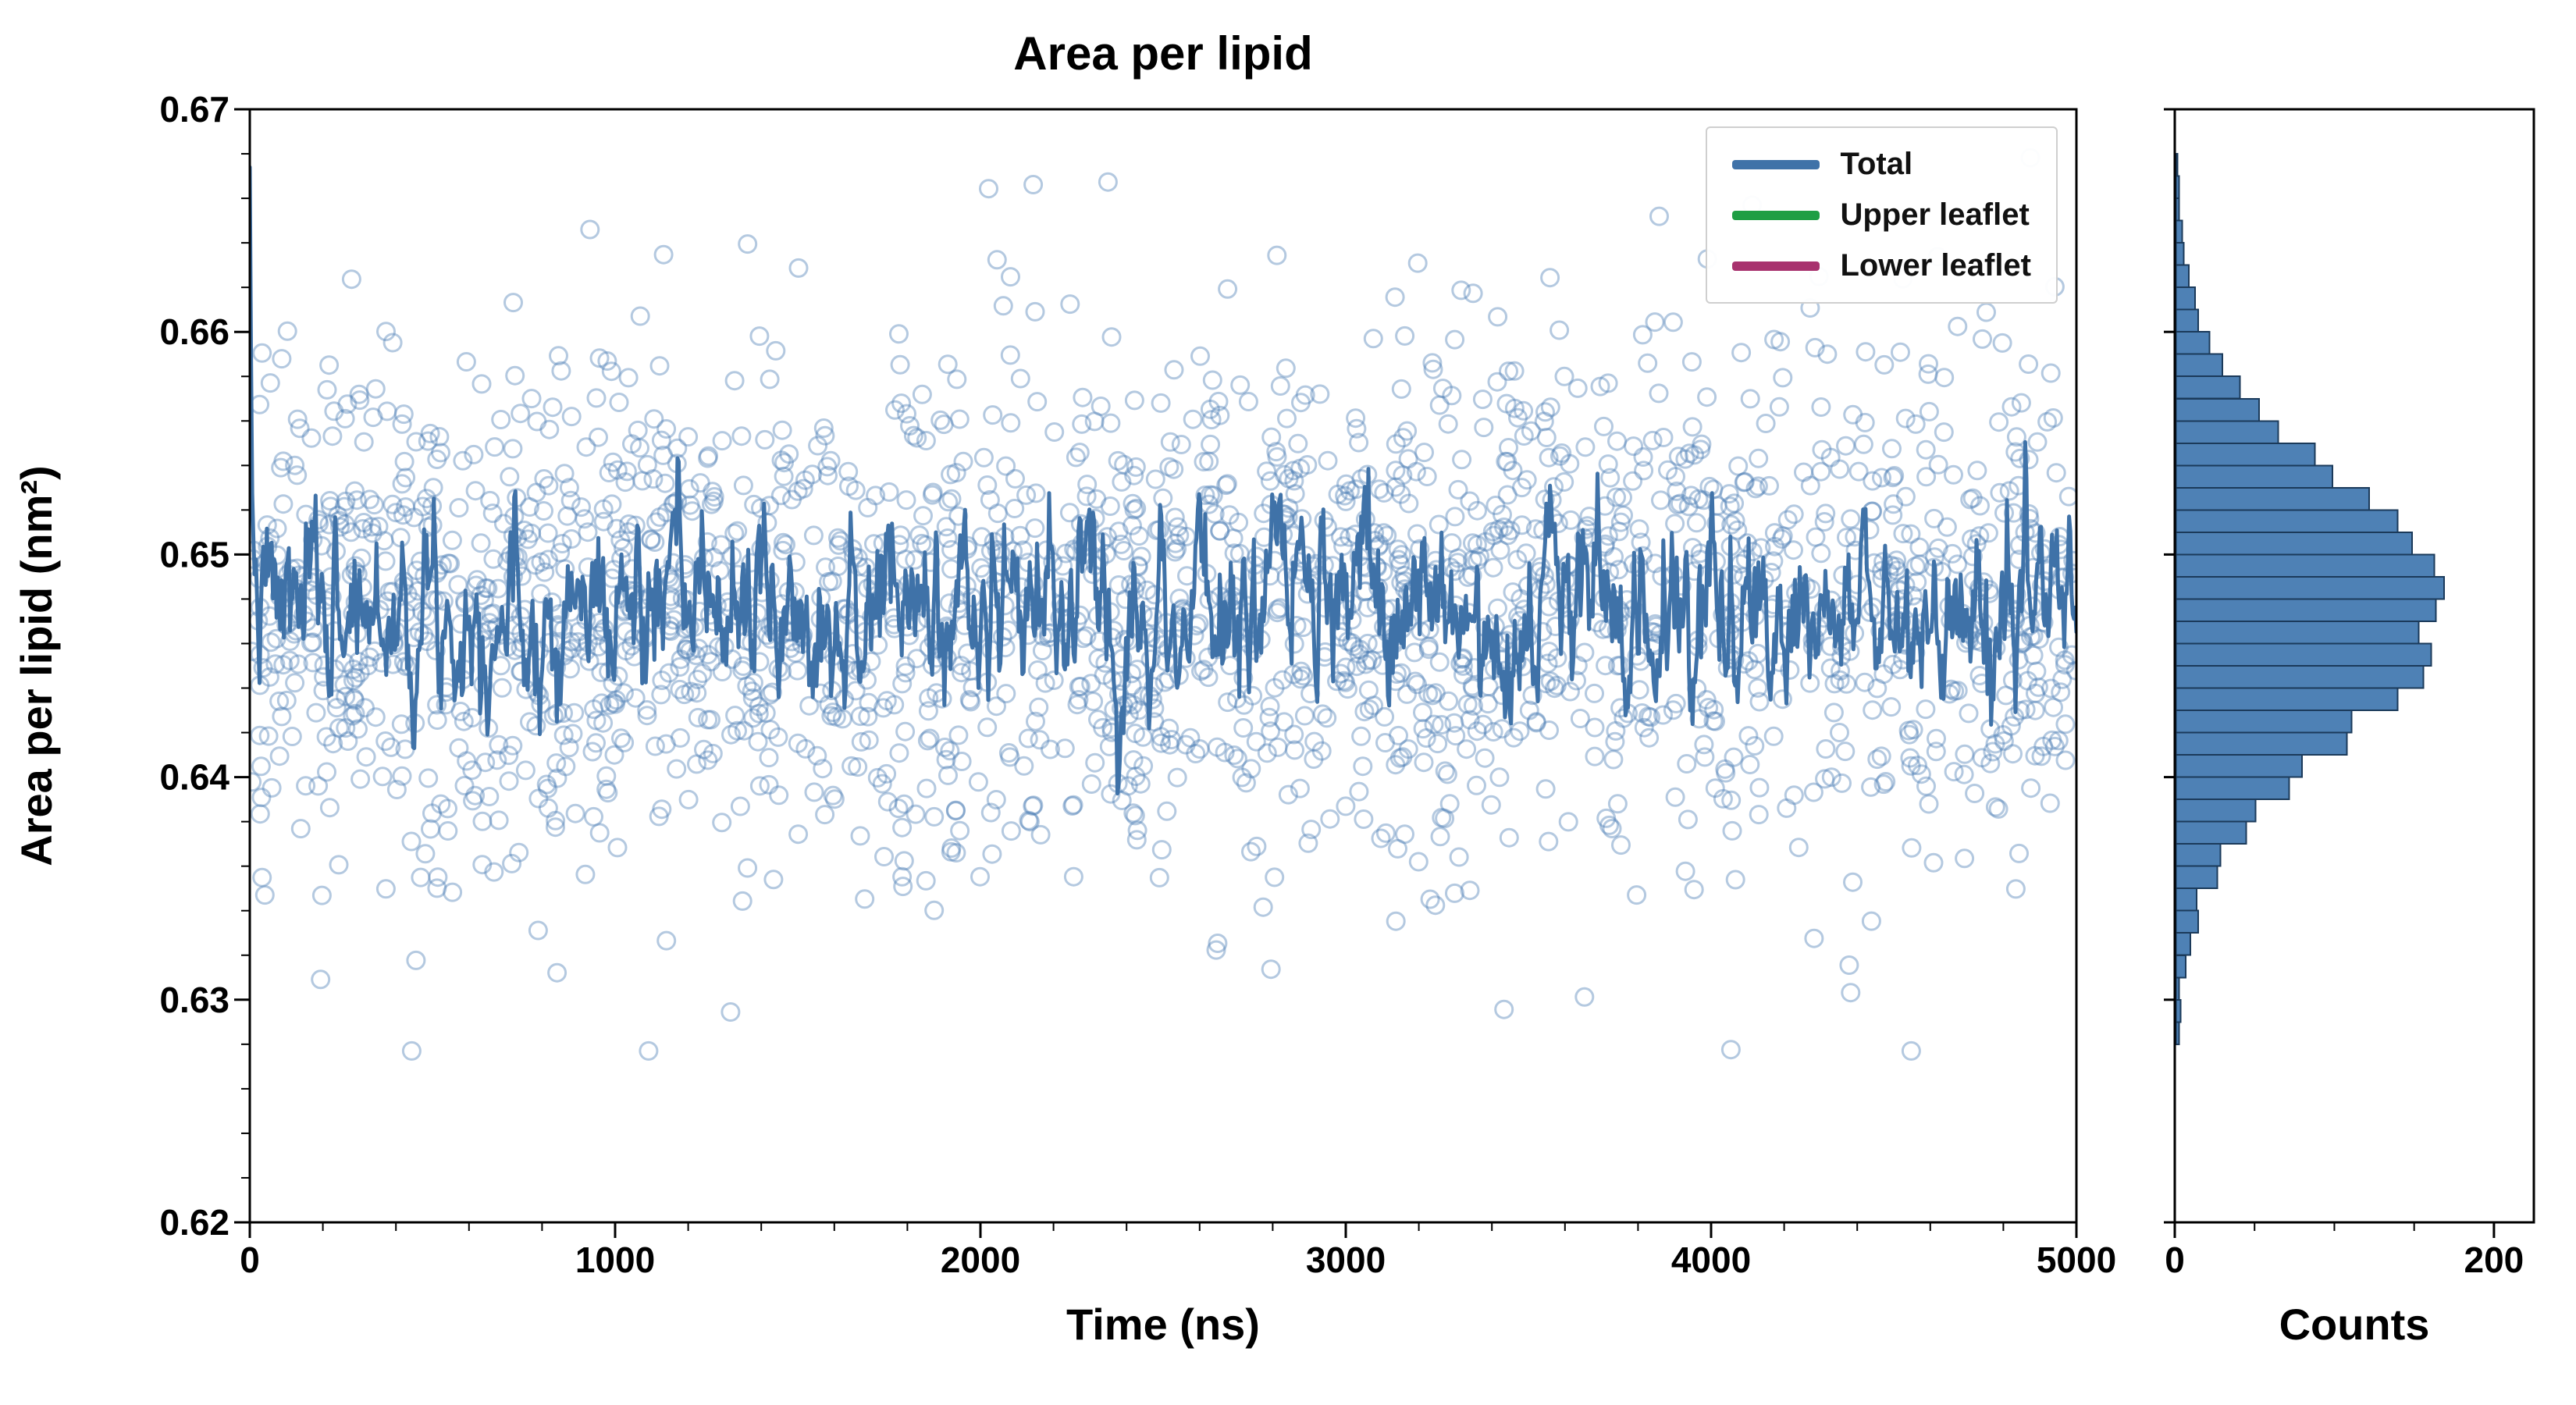 The width and height of the screenshot is (2576, 1405). What do you see at coordinates (194, 778) in the screenshot?
I see `tick-label: 0.64` at bounding box center [194, 778].